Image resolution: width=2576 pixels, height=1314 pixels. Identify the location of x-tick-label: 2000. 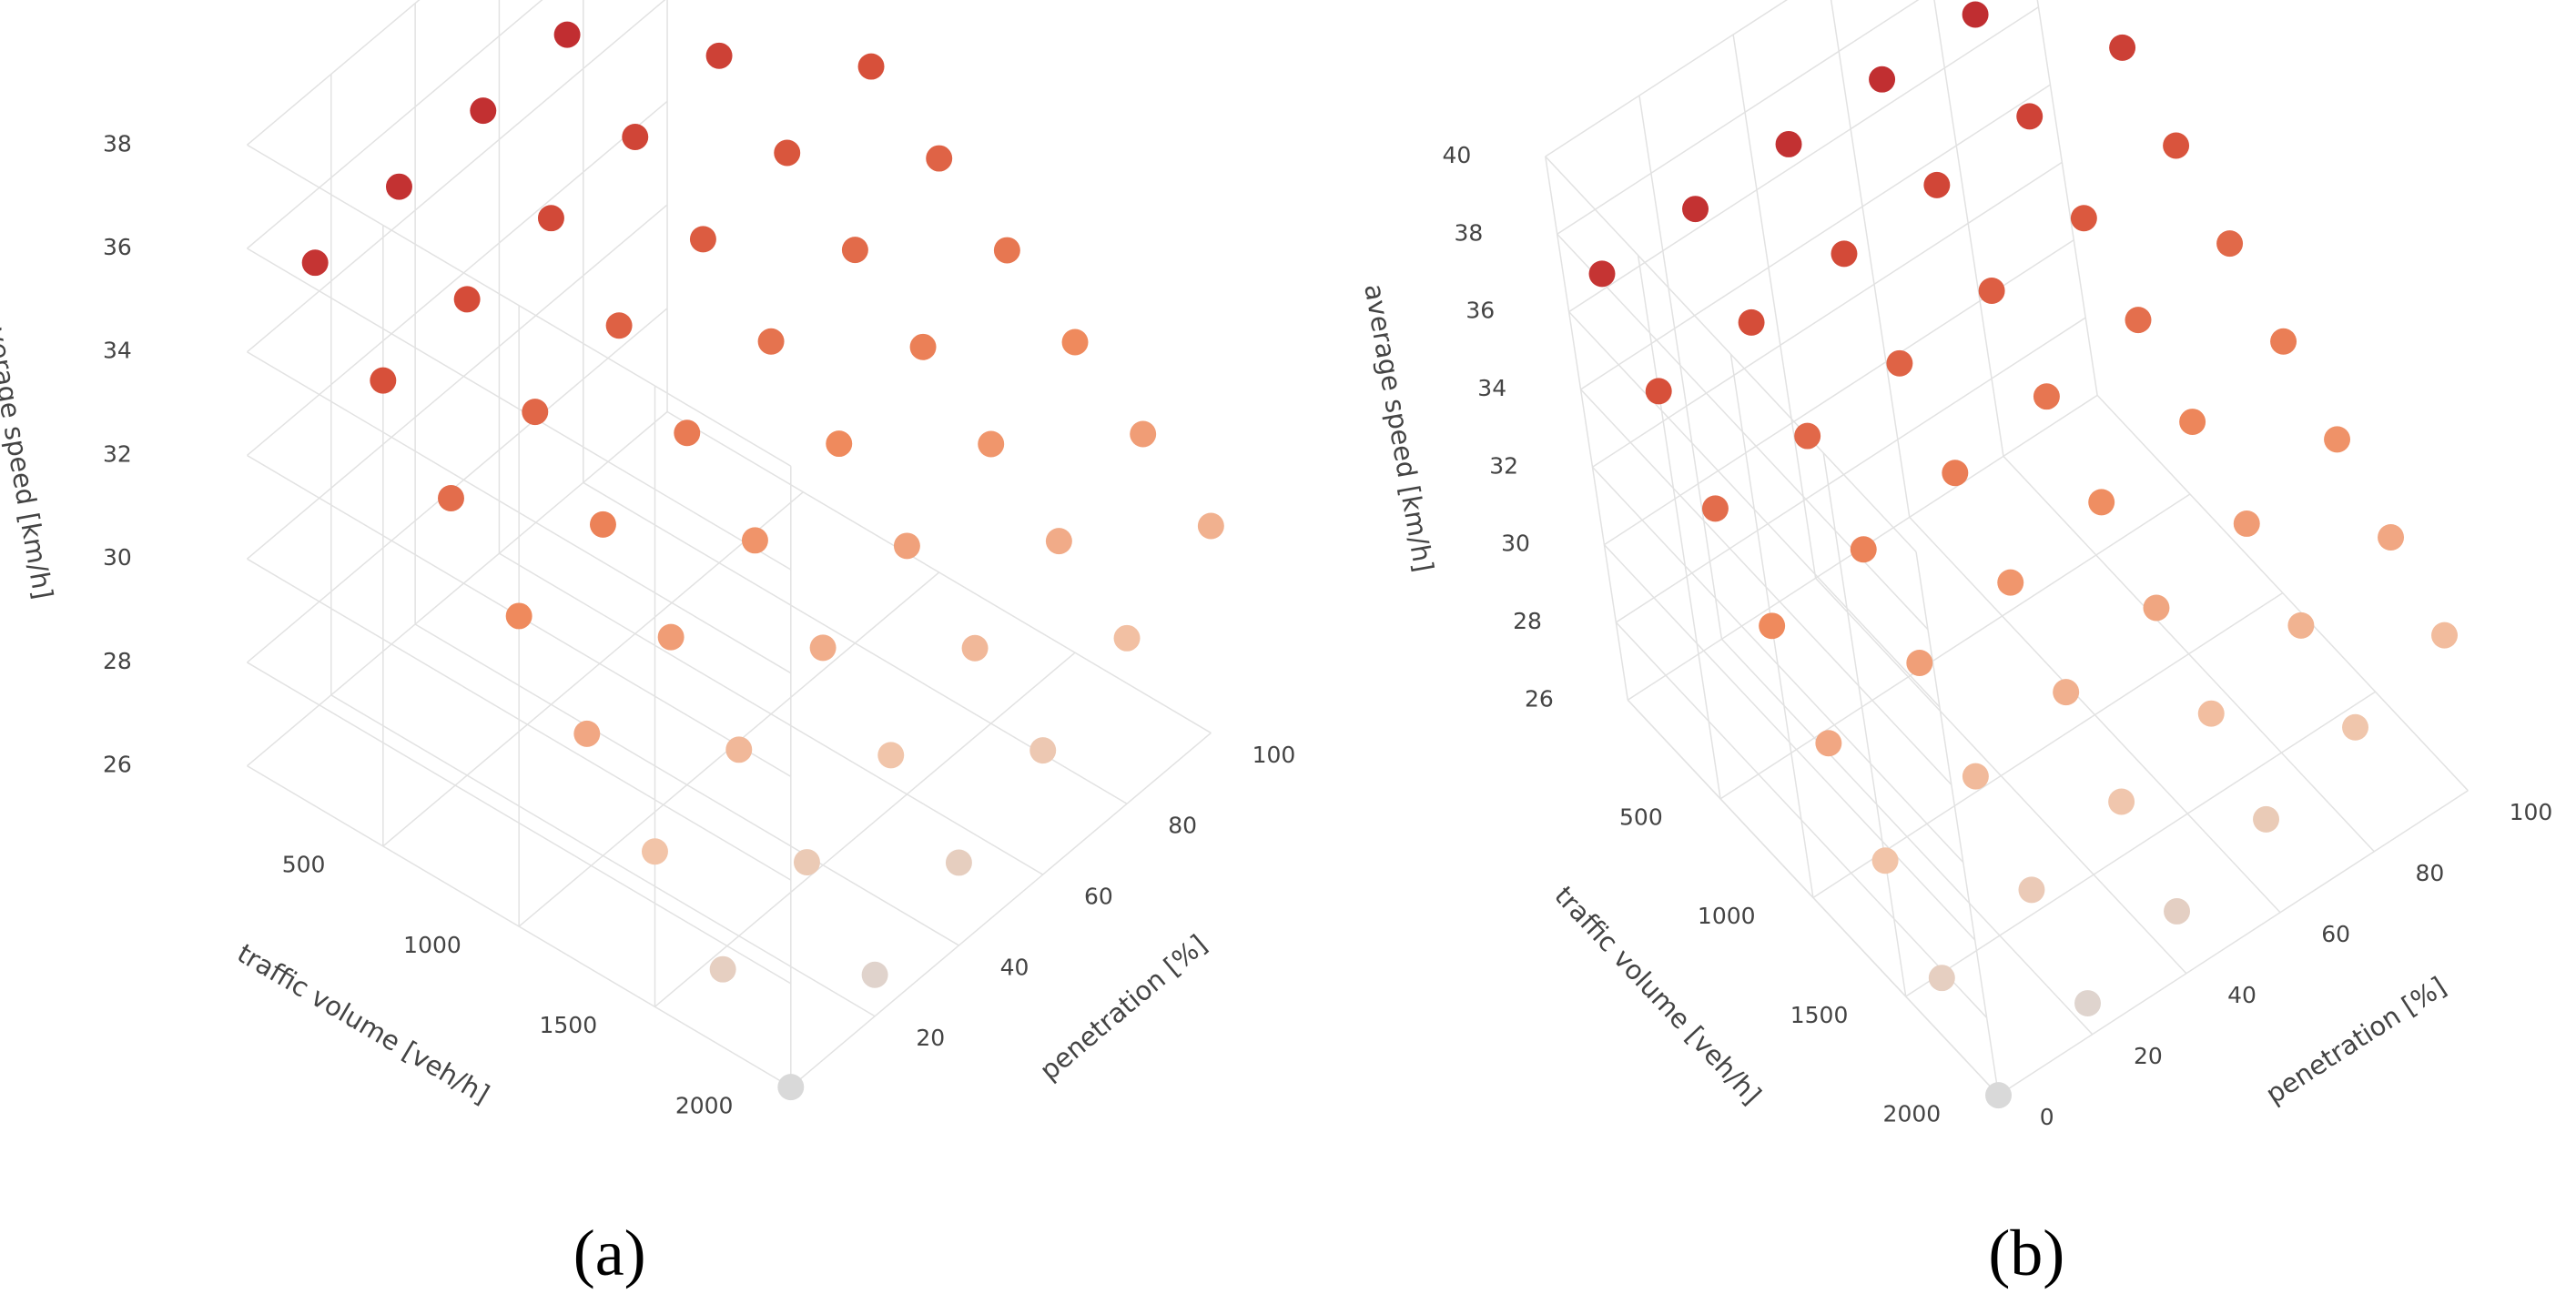
(1912, 1113).